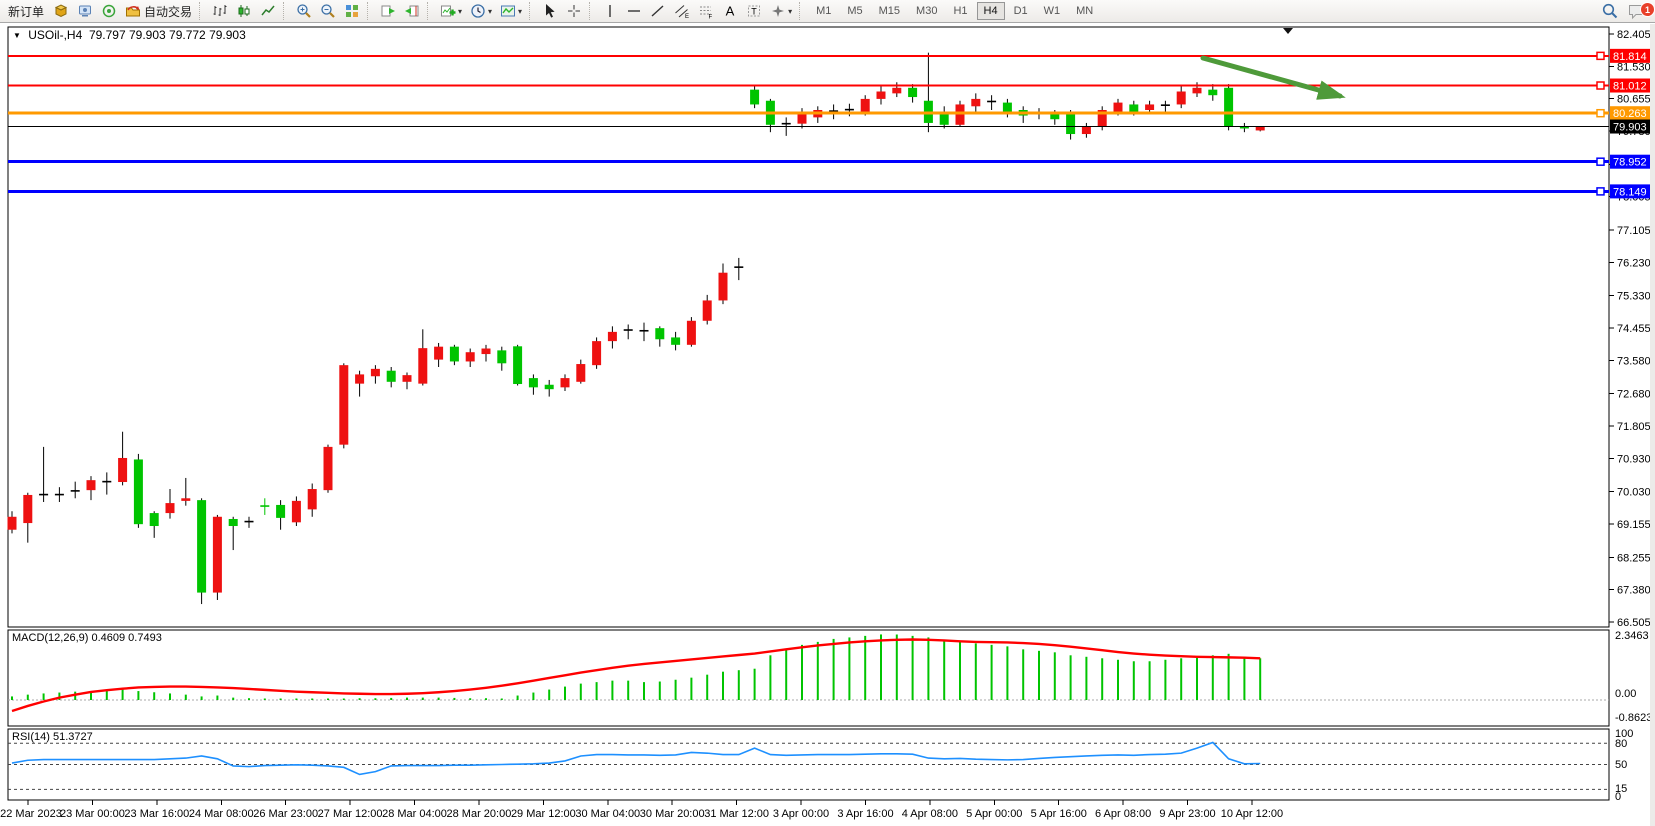  I want to click on hline-handle-81.814, so click(1600, 56).